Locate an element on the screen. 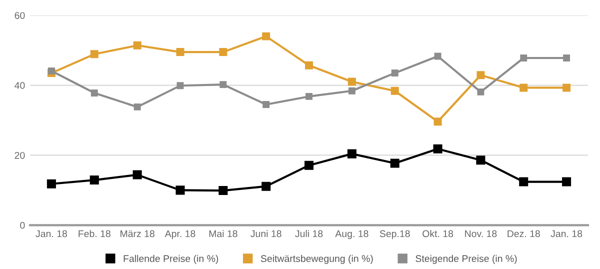 This screenshot has height=269, width=600. y-tick-label: 40 is located at coordinates (19, 85).